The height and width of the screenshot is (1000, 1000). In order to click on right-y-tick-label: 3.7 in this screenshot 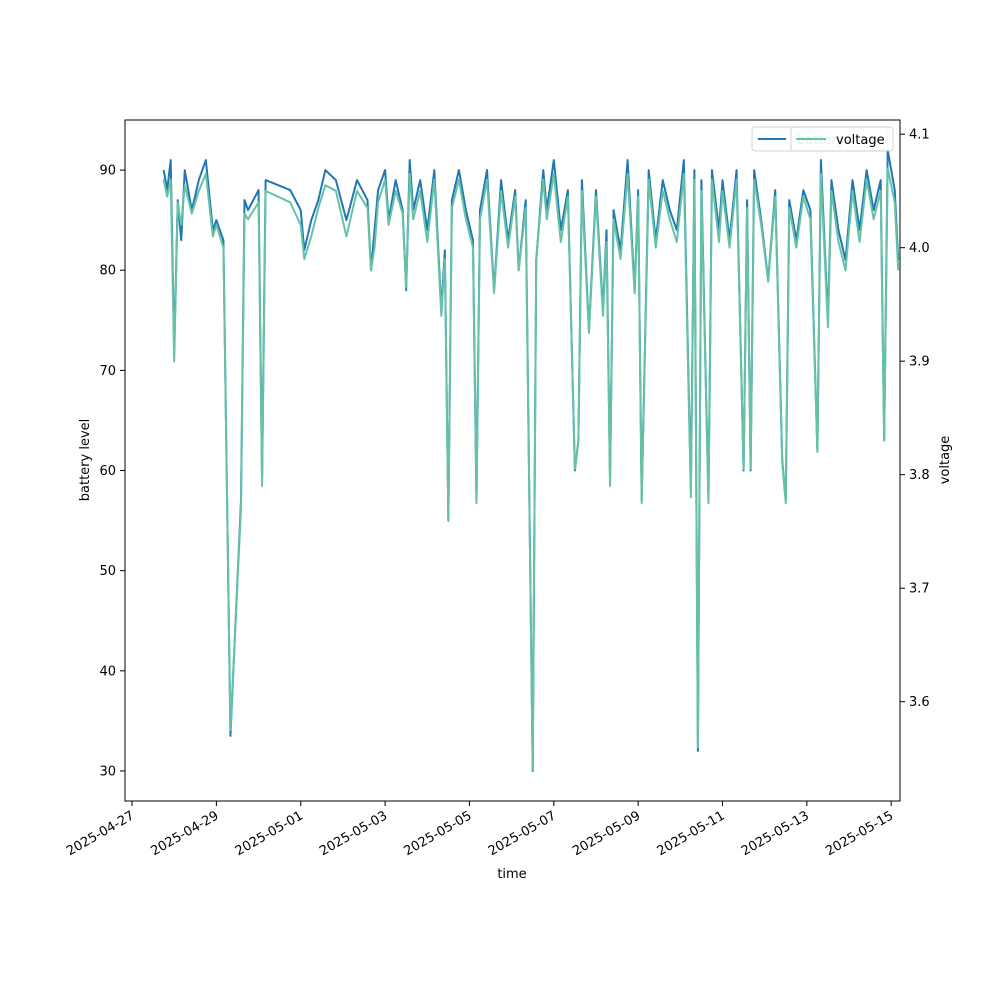, I will do `click(919, 589)`.